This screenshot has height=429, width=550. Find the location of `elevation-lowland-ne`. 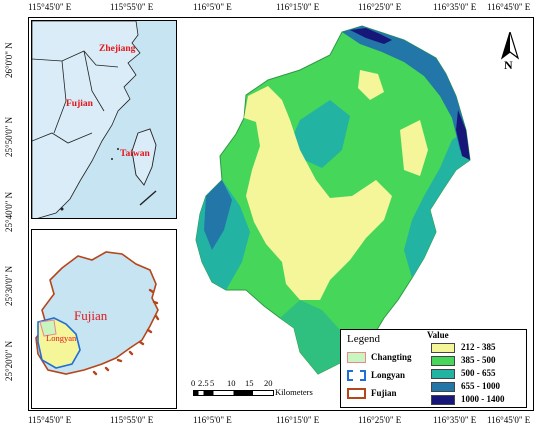

elevation-lowland-ne is located at coordinates (371, 85).